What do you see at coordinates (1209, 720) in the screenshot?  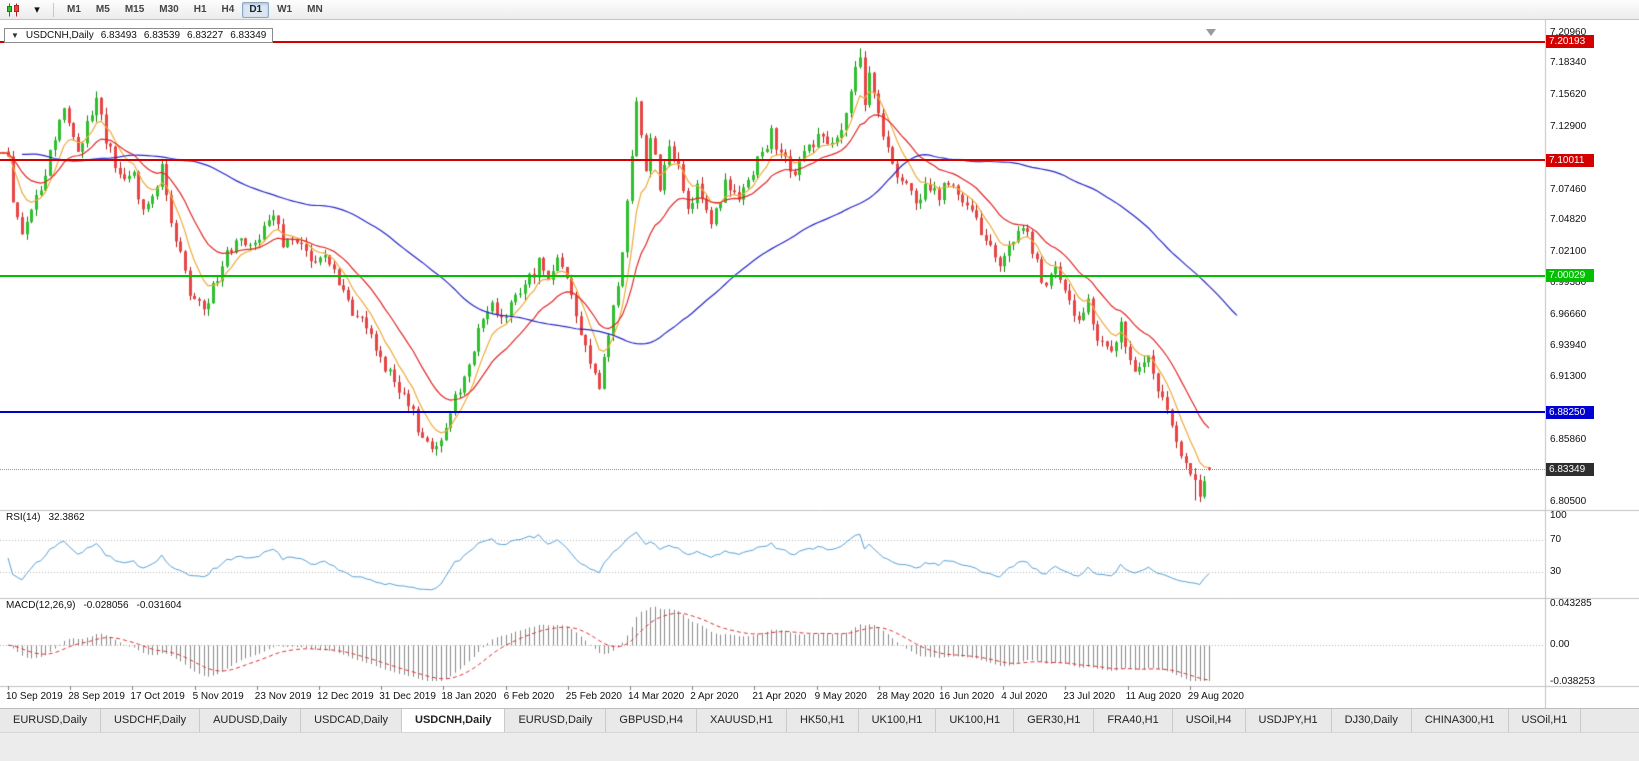 I see `chart-tab-usoil-h4: USOil,H4` at bounding box center [1209, 720].